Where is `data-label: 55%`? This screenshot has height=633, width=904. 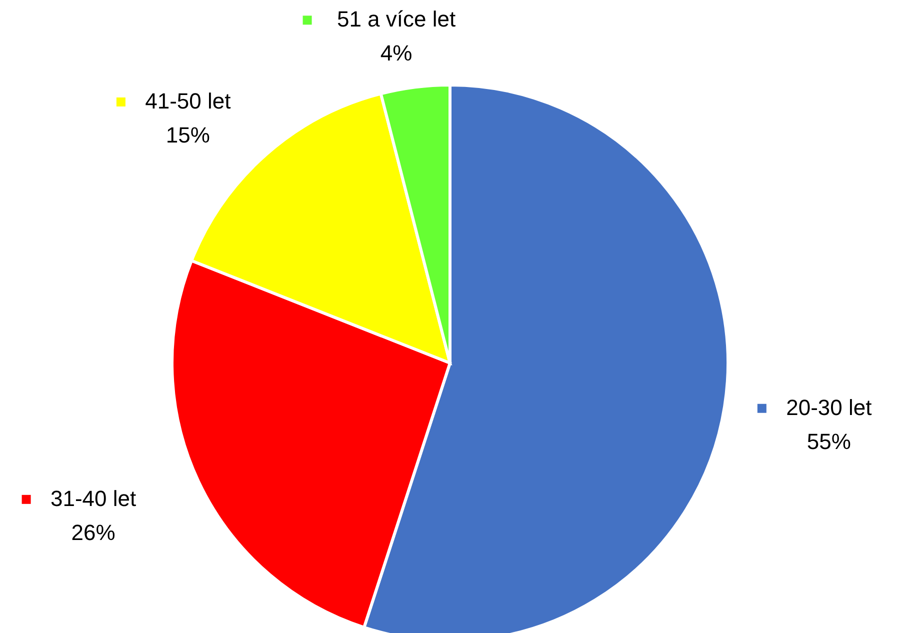 data-label: 55% is located at coordinates (828, 441).